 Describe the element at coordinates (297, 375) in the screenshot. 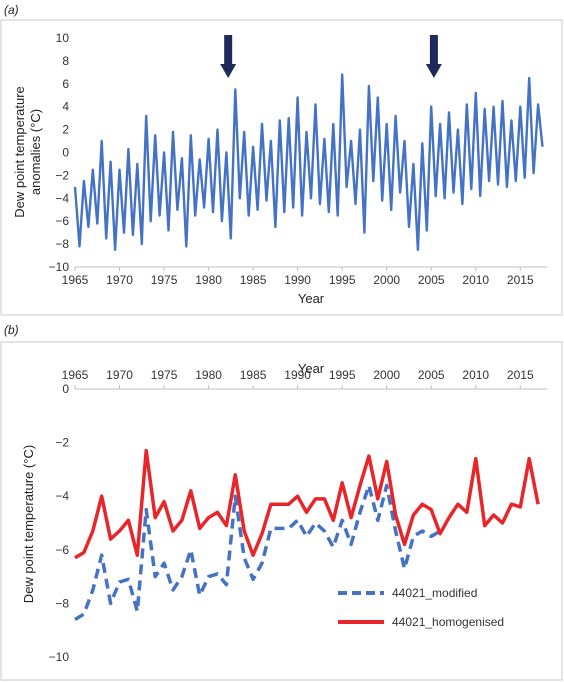

I see `panel-b-x-tick-label: 1990` at that location.